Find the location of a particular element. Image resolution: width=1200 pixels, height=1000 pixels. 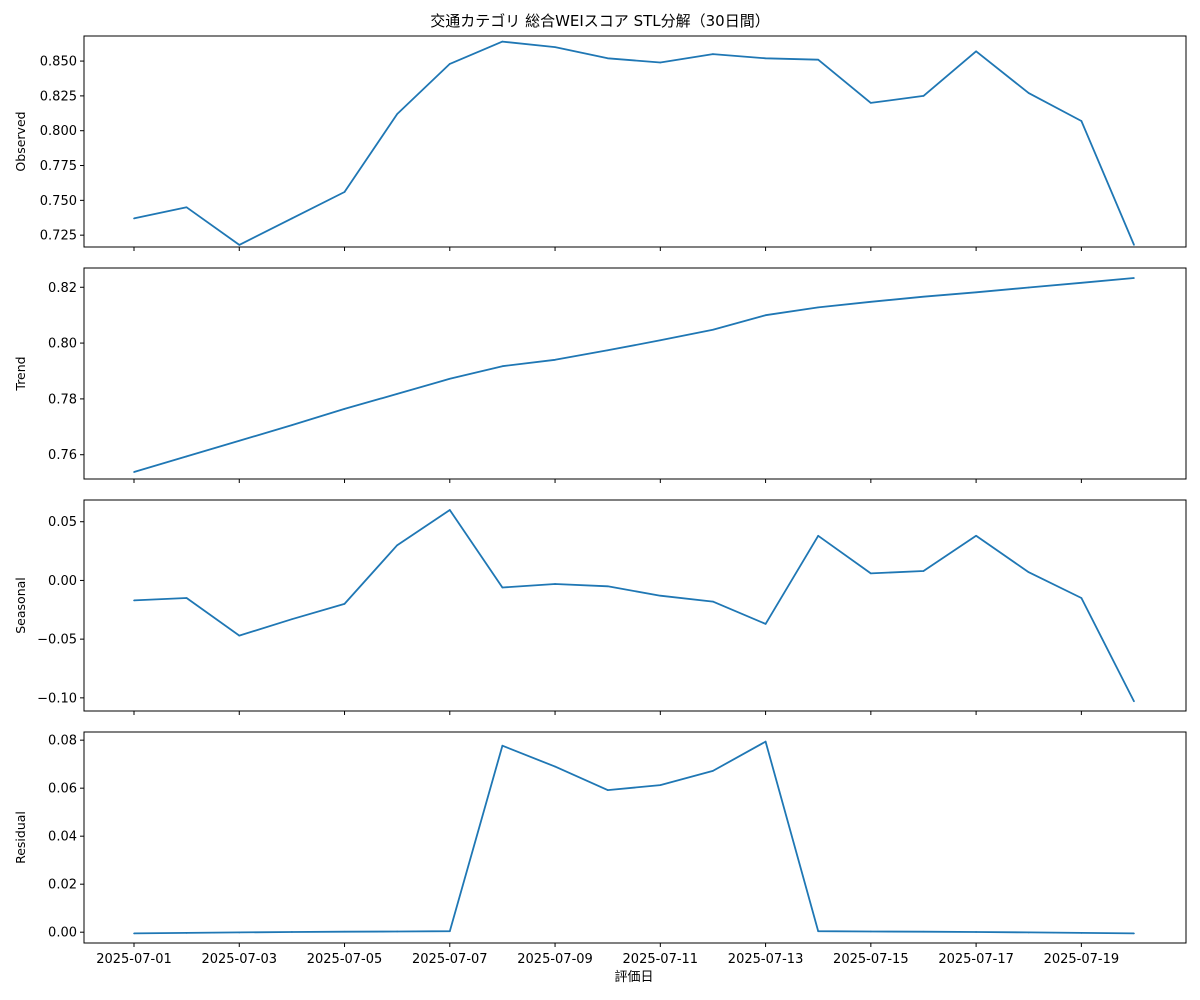

x-tick-label: 2025-07-07 is located at coordinates (450, 959).